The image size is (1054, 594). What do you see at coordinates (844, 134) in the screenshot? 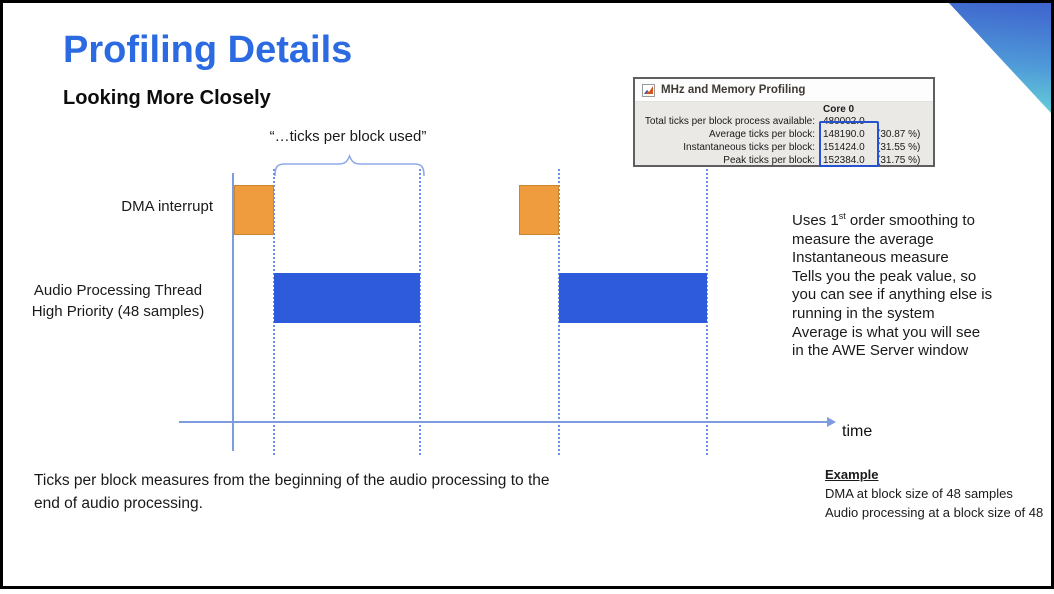
I see `row-value: 148190.0` at bounding box center [844, 134].